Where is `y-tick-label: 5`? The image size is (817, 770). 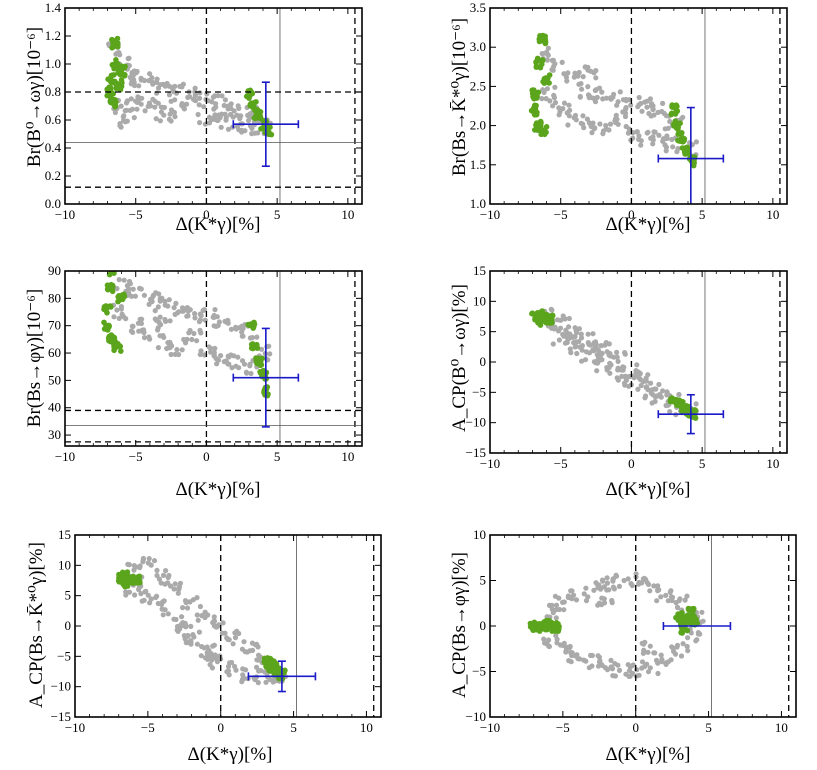 y-tick-label: 5 is located at coordinates (68, 595).